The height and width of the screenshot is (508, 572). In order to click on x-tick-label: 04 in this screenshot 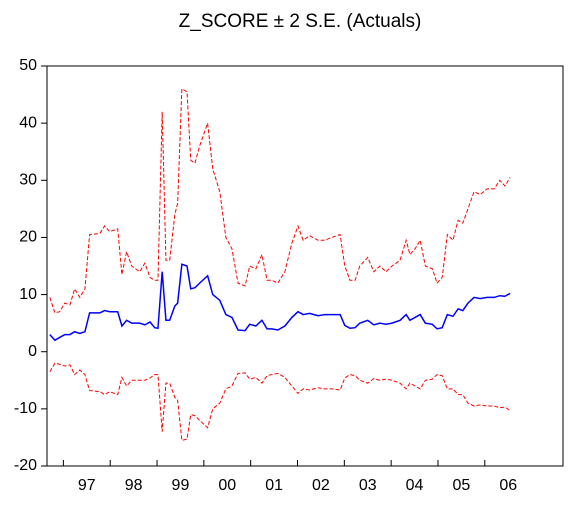, I will do `click(415, 485)`.